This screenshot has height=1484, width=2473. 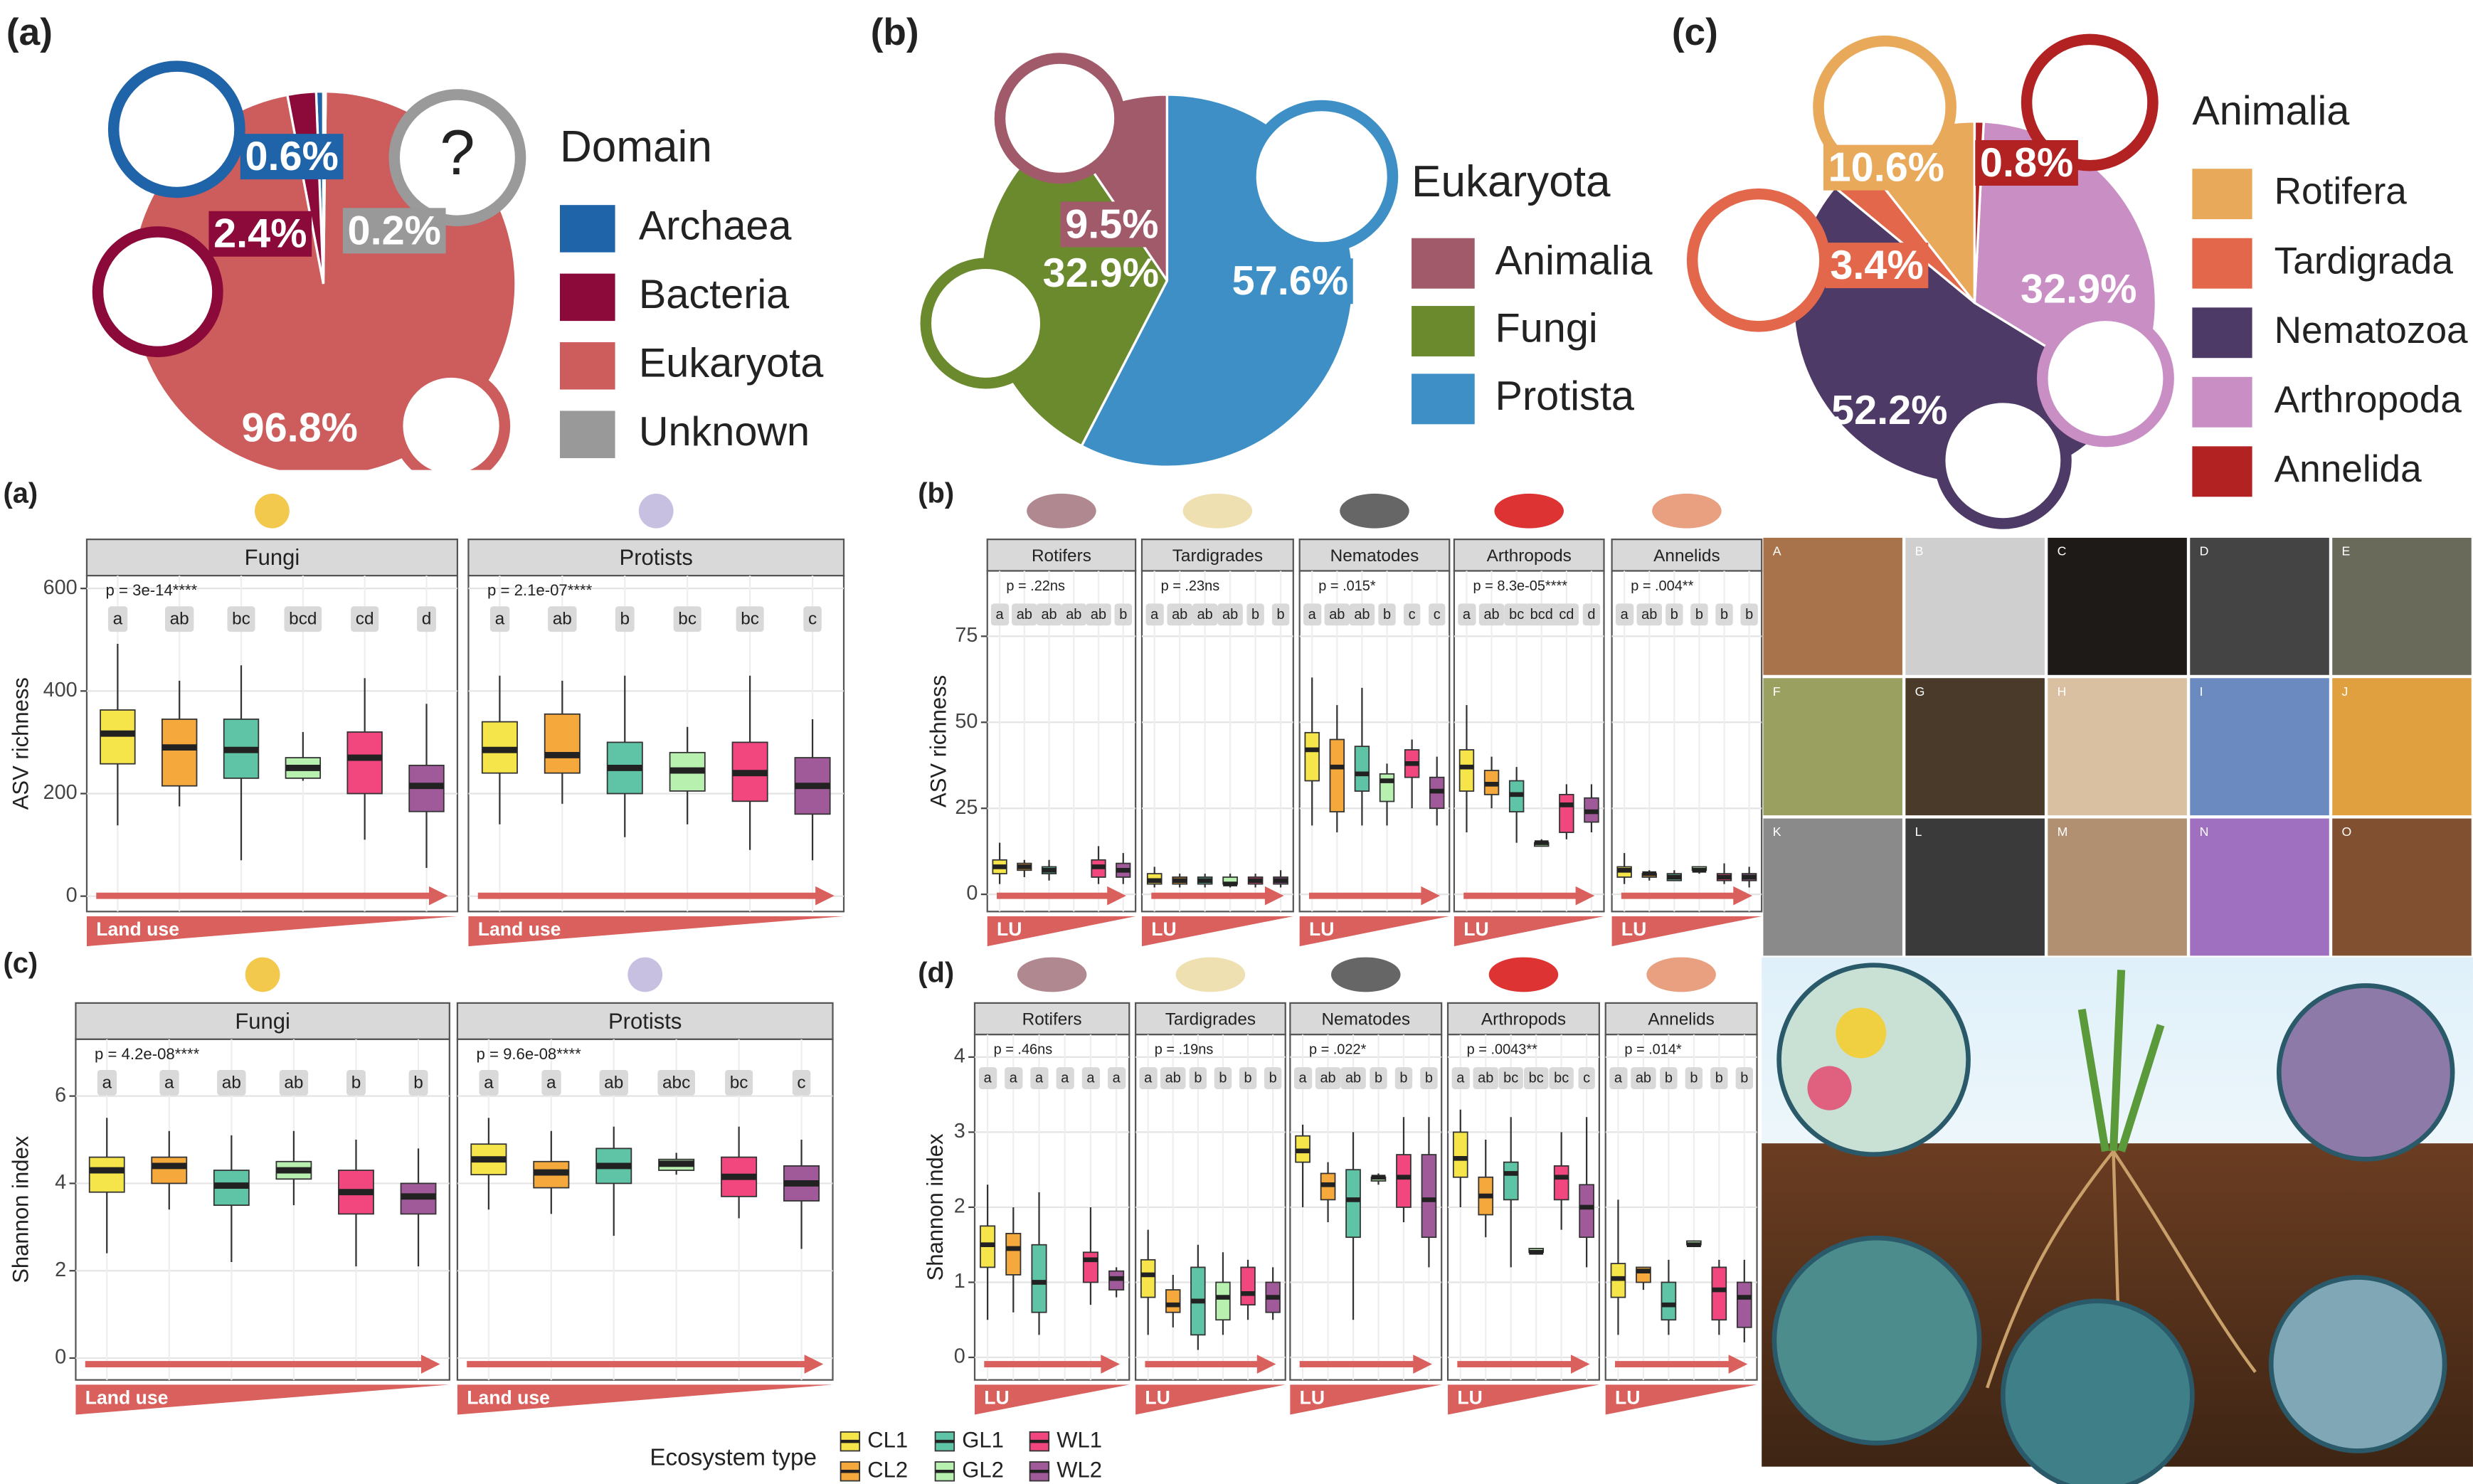 What do you see at coordinates (2342, 192) in the screenshot?
I see `legend-label: Rotifera` at bounding box center [2342, 192].